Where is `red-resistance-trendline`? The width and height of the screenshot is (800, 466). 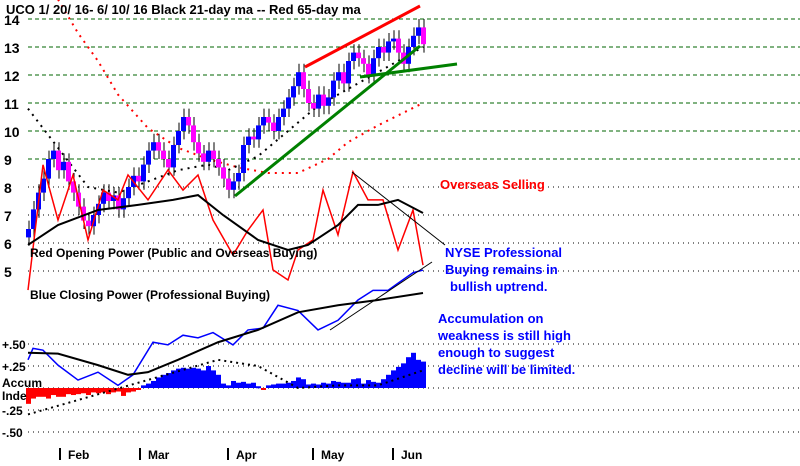 red-resistance-trendline is located at coordinates (362, 36).